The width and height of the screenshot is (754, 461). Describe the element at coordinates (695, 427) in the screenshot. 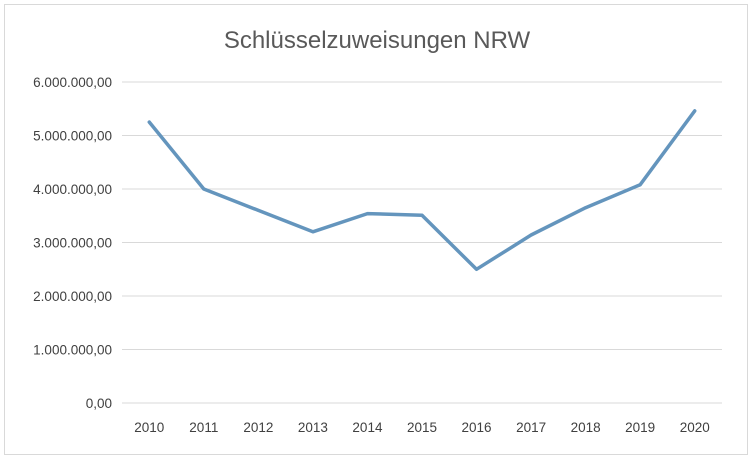

I see `x-tick-label: 2020` at that location.